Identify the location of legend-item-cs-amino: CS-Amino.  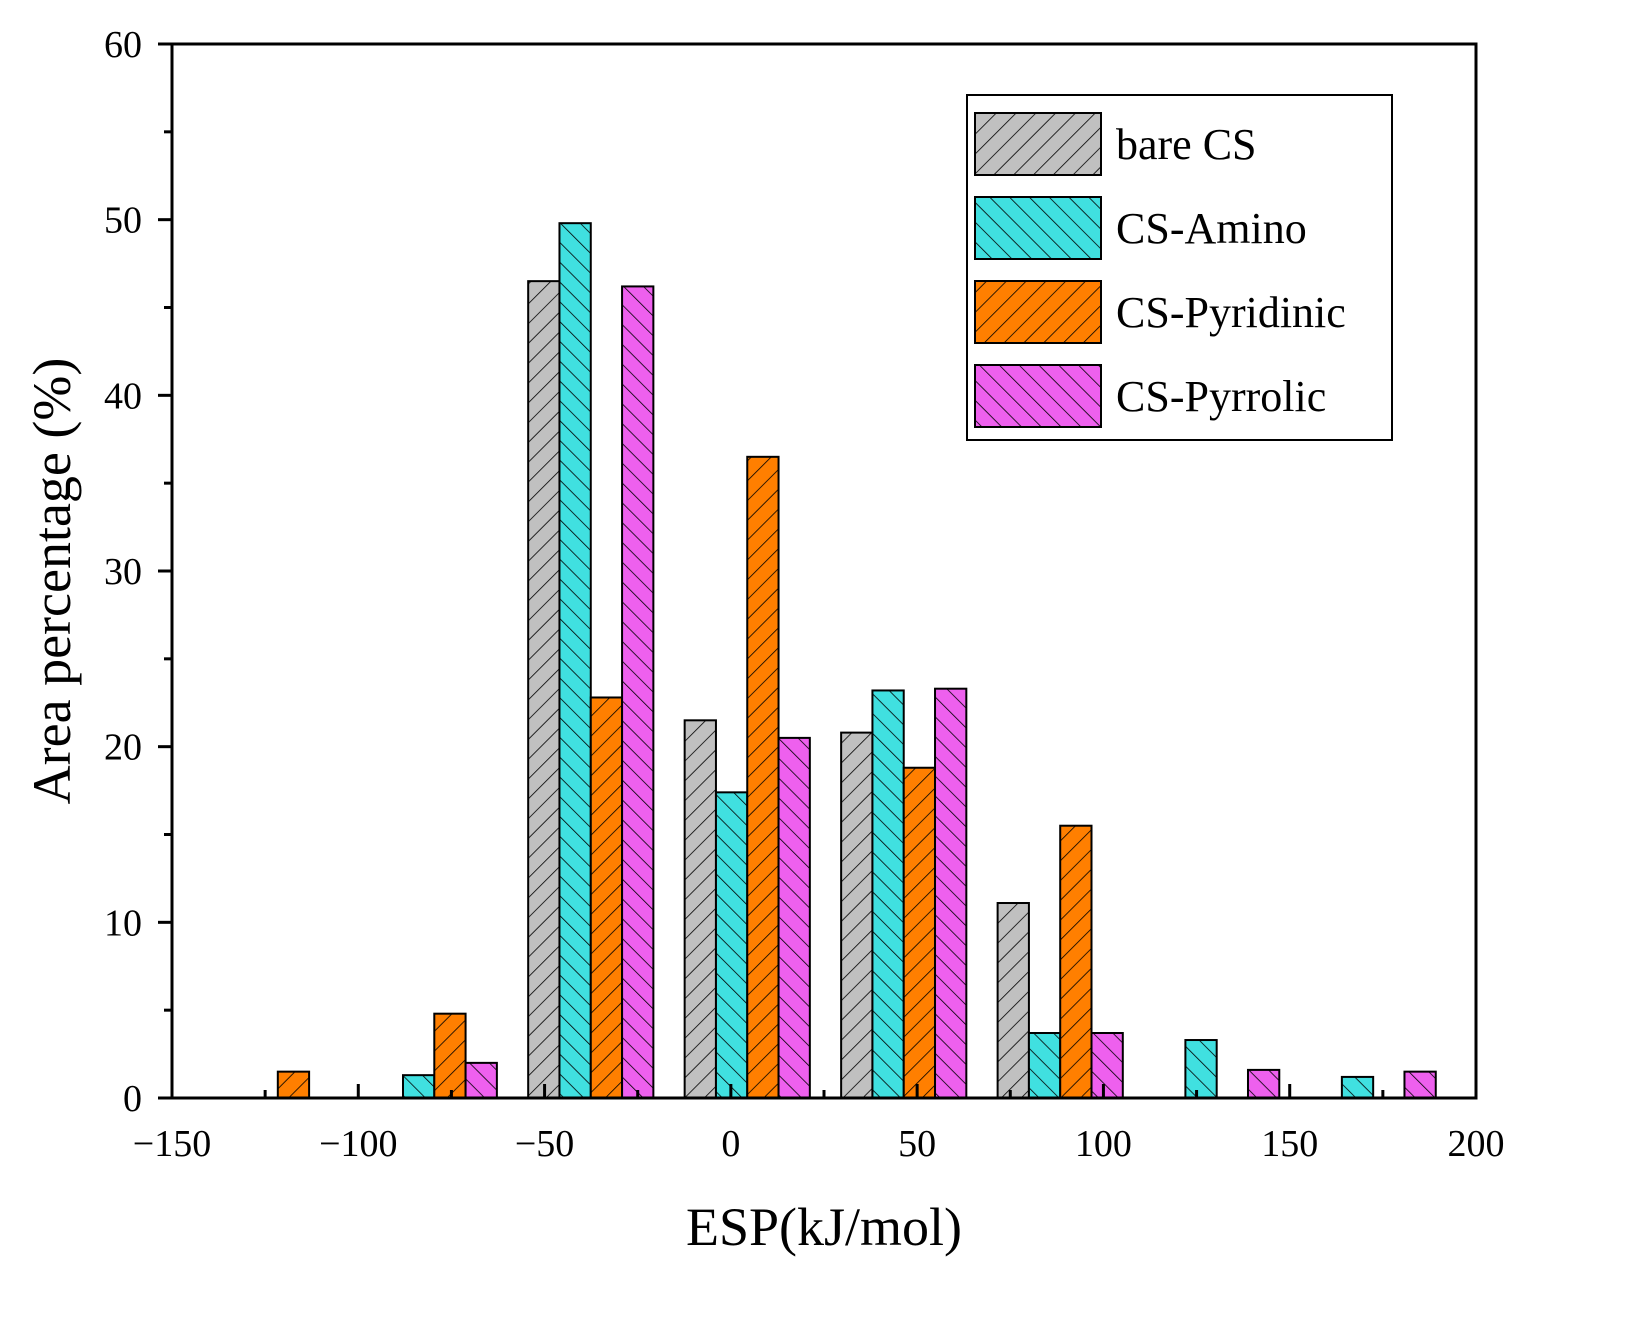
(1140, 228).